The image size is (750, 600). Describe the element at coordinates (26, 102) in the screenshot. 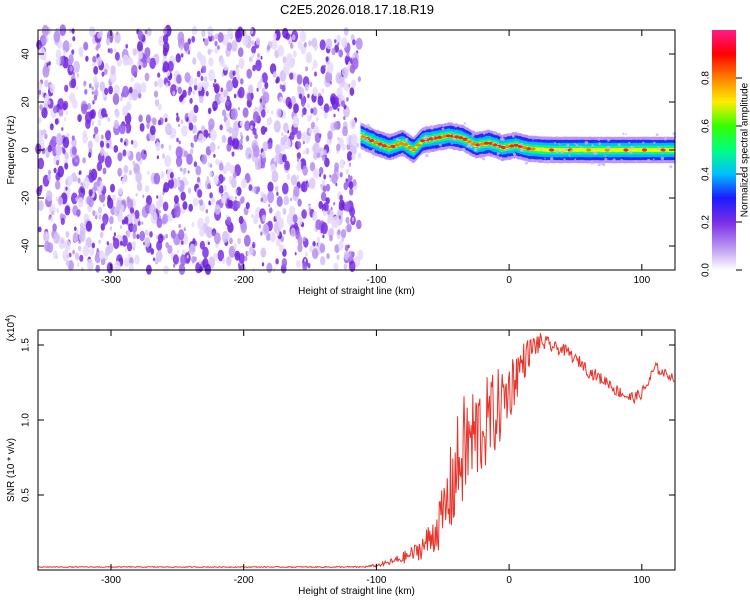

I see `spectrogram-y-tick-label: 20` at that location.